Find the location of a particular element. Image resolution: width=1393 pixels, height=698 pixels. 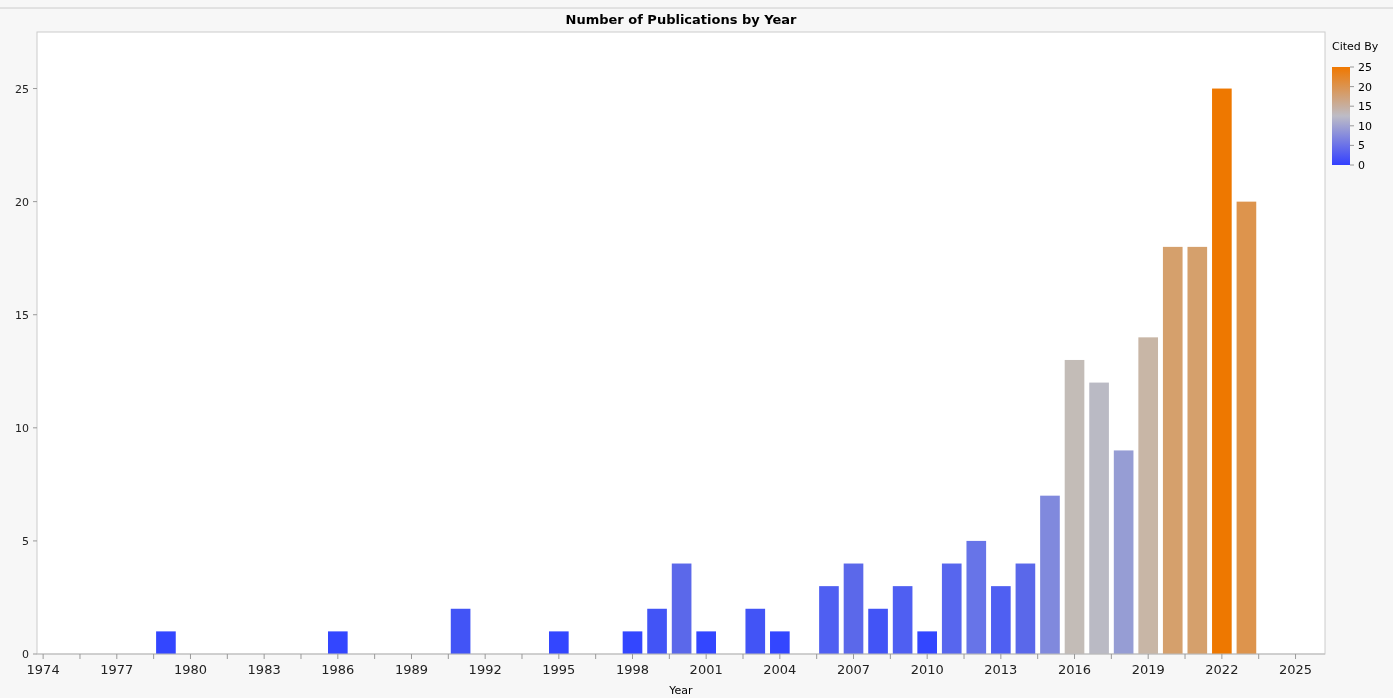

x-tick-label: 1980 is located at coordinates (190, 669).